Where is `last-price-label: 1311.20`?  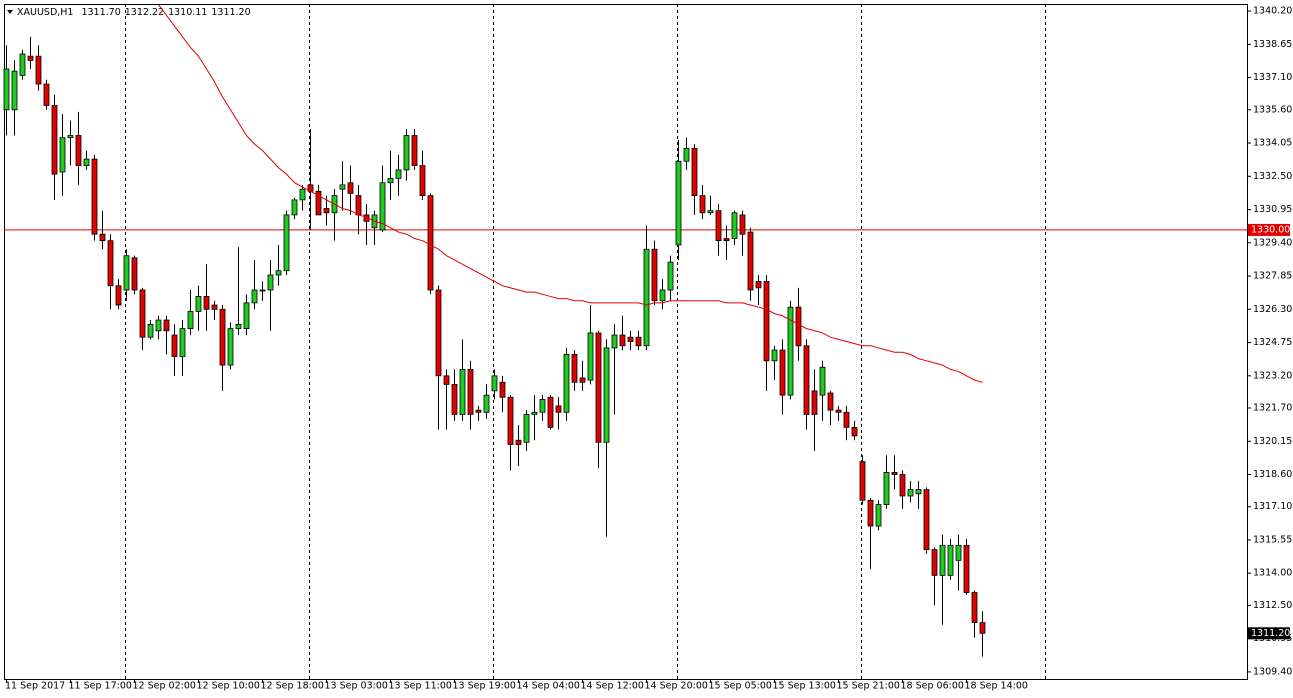 last-price-label: 1311.20 is located at coordinates (1270, 633).